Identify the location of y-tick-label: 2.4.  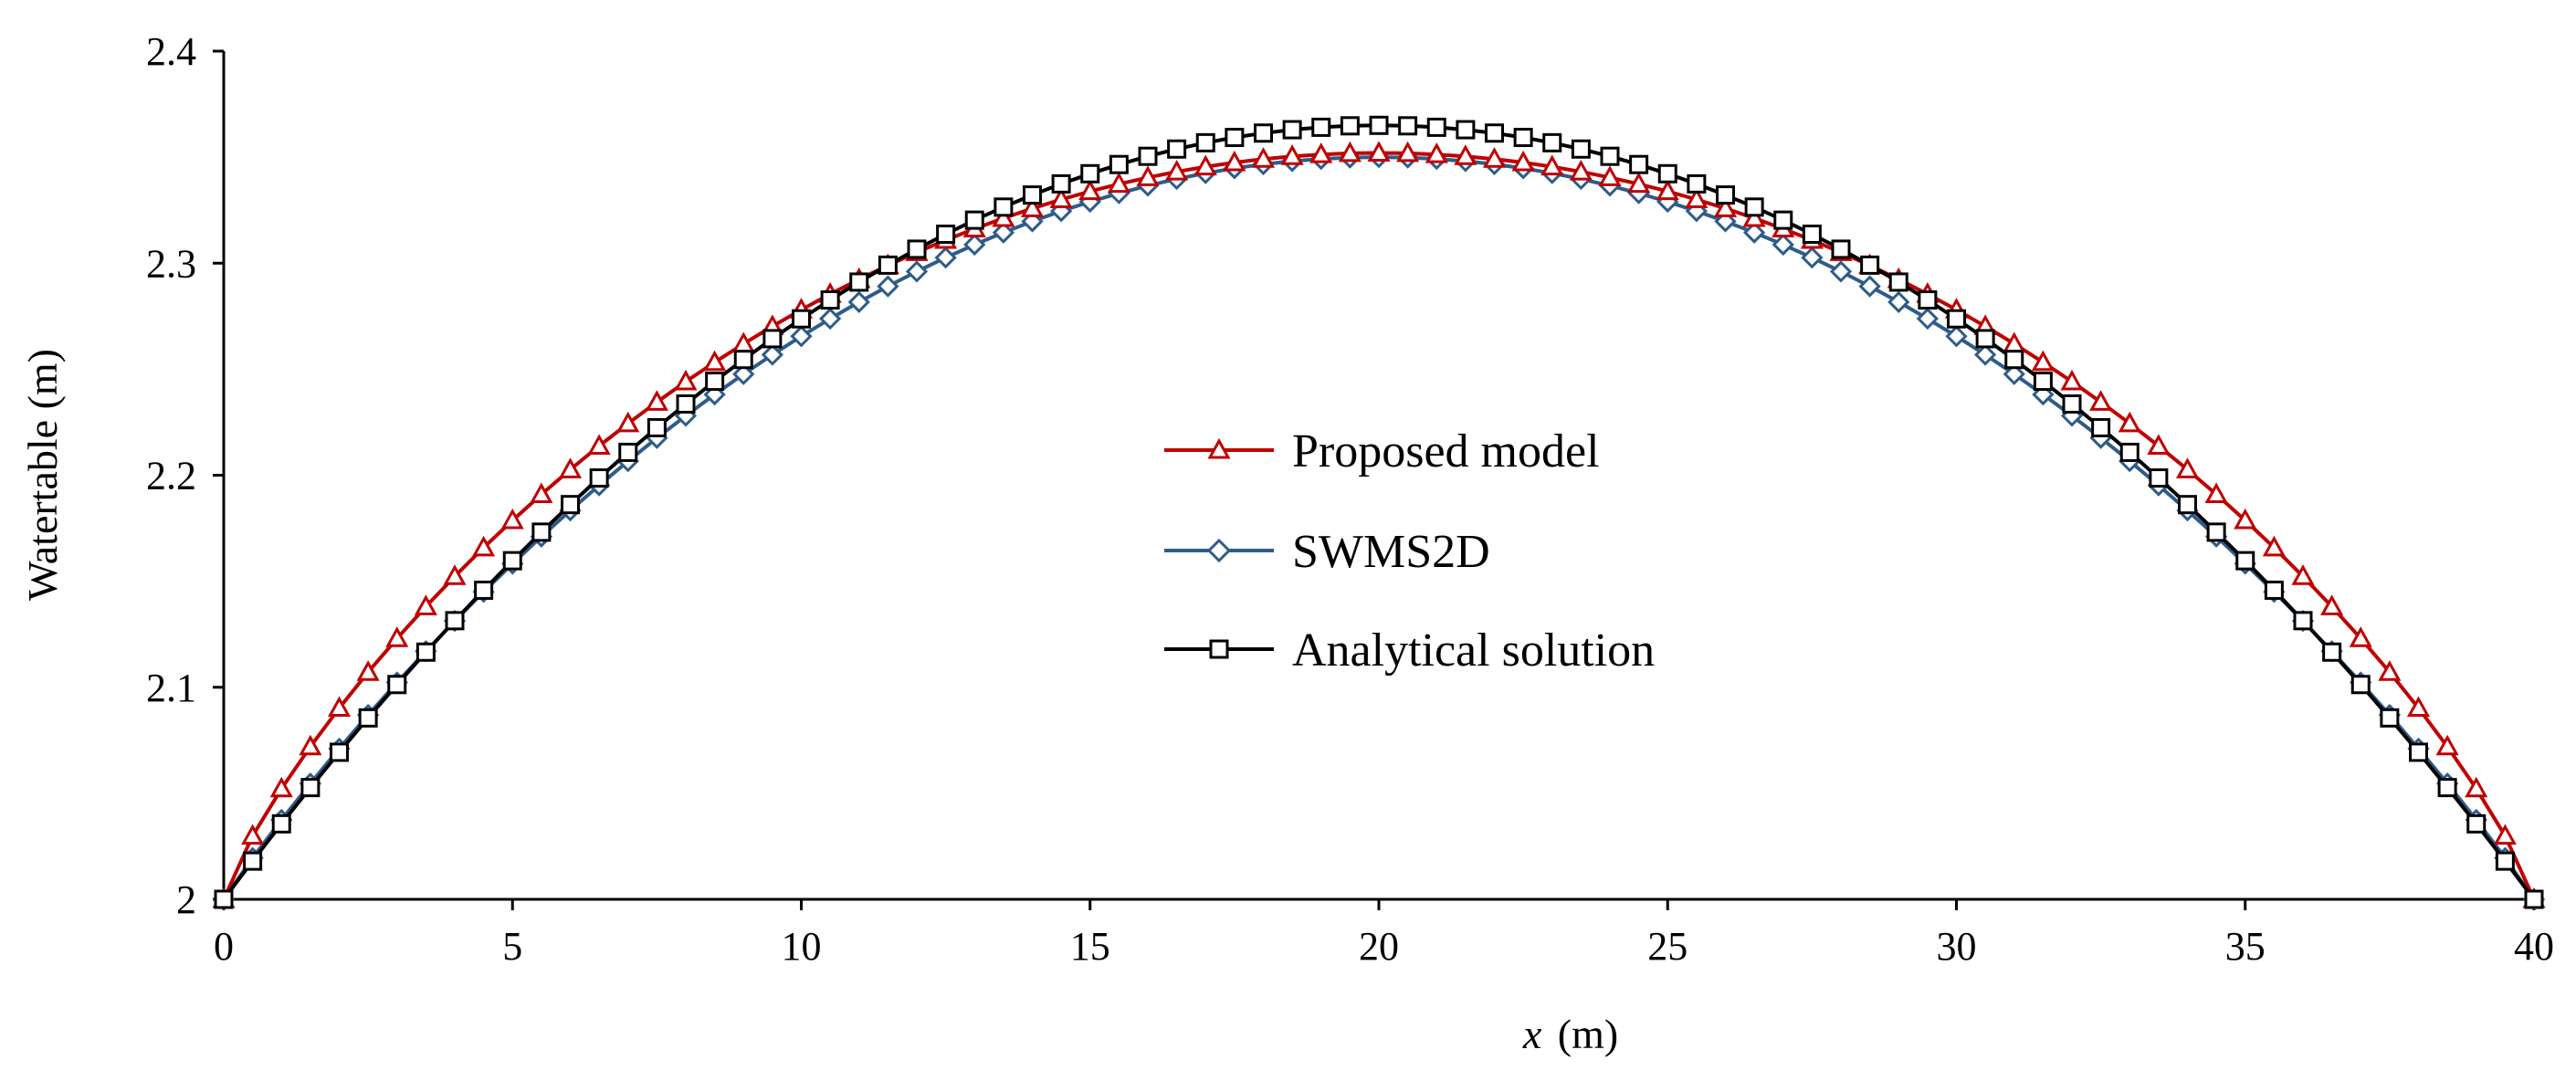
(171, 52).